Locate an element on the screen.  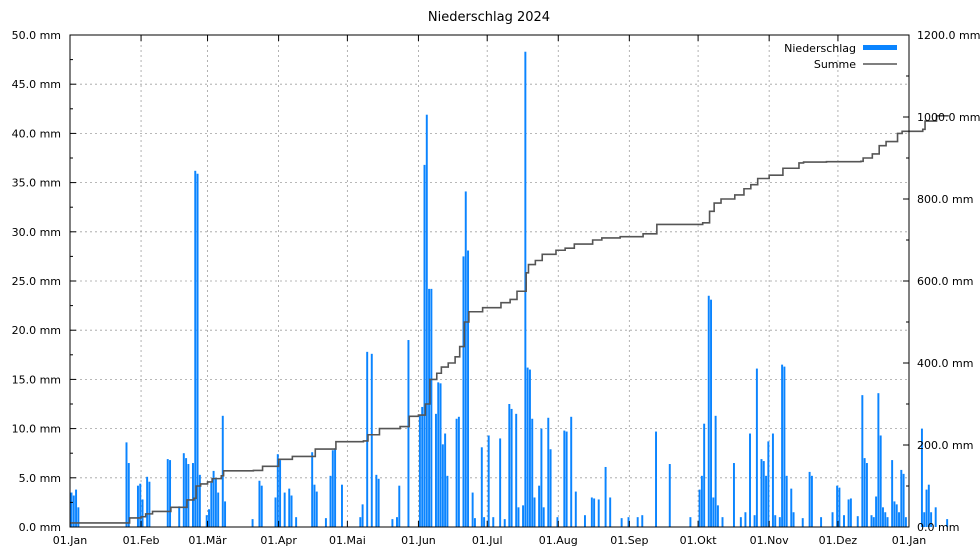
x-tick-label: 01.Aug is located at coordinates (558, 540).